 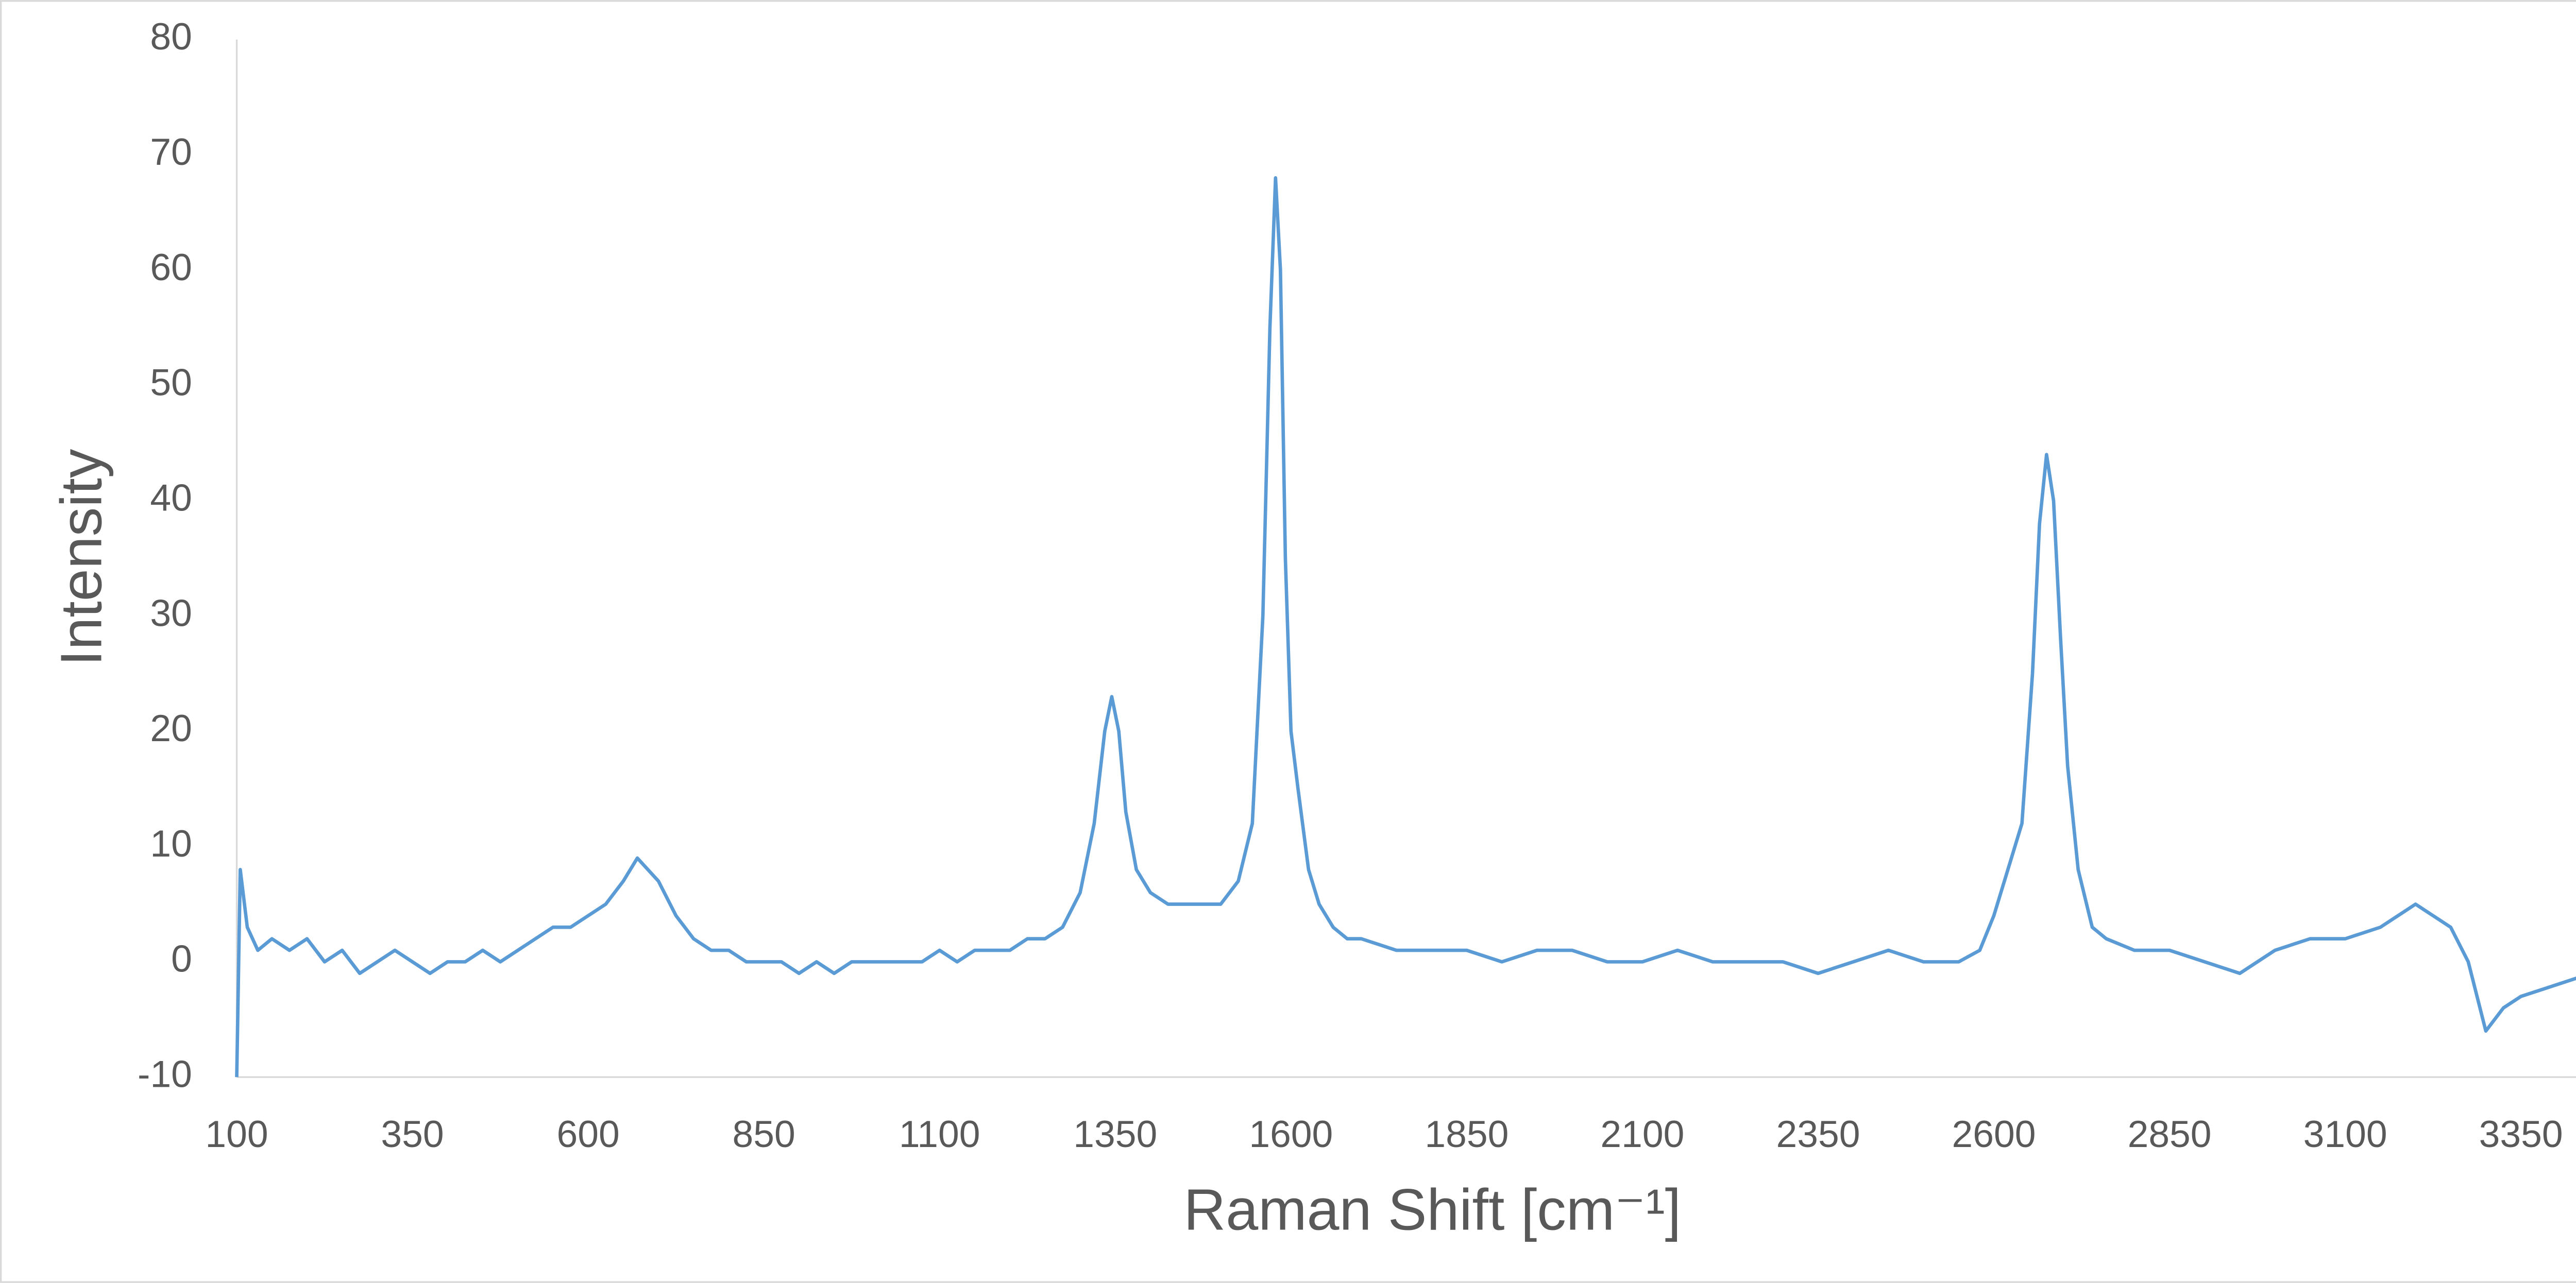 What do you see at coordinates (171, 152) in the screenshot?
I see `y-tick-label: 70` at bounding box center [171, 152].